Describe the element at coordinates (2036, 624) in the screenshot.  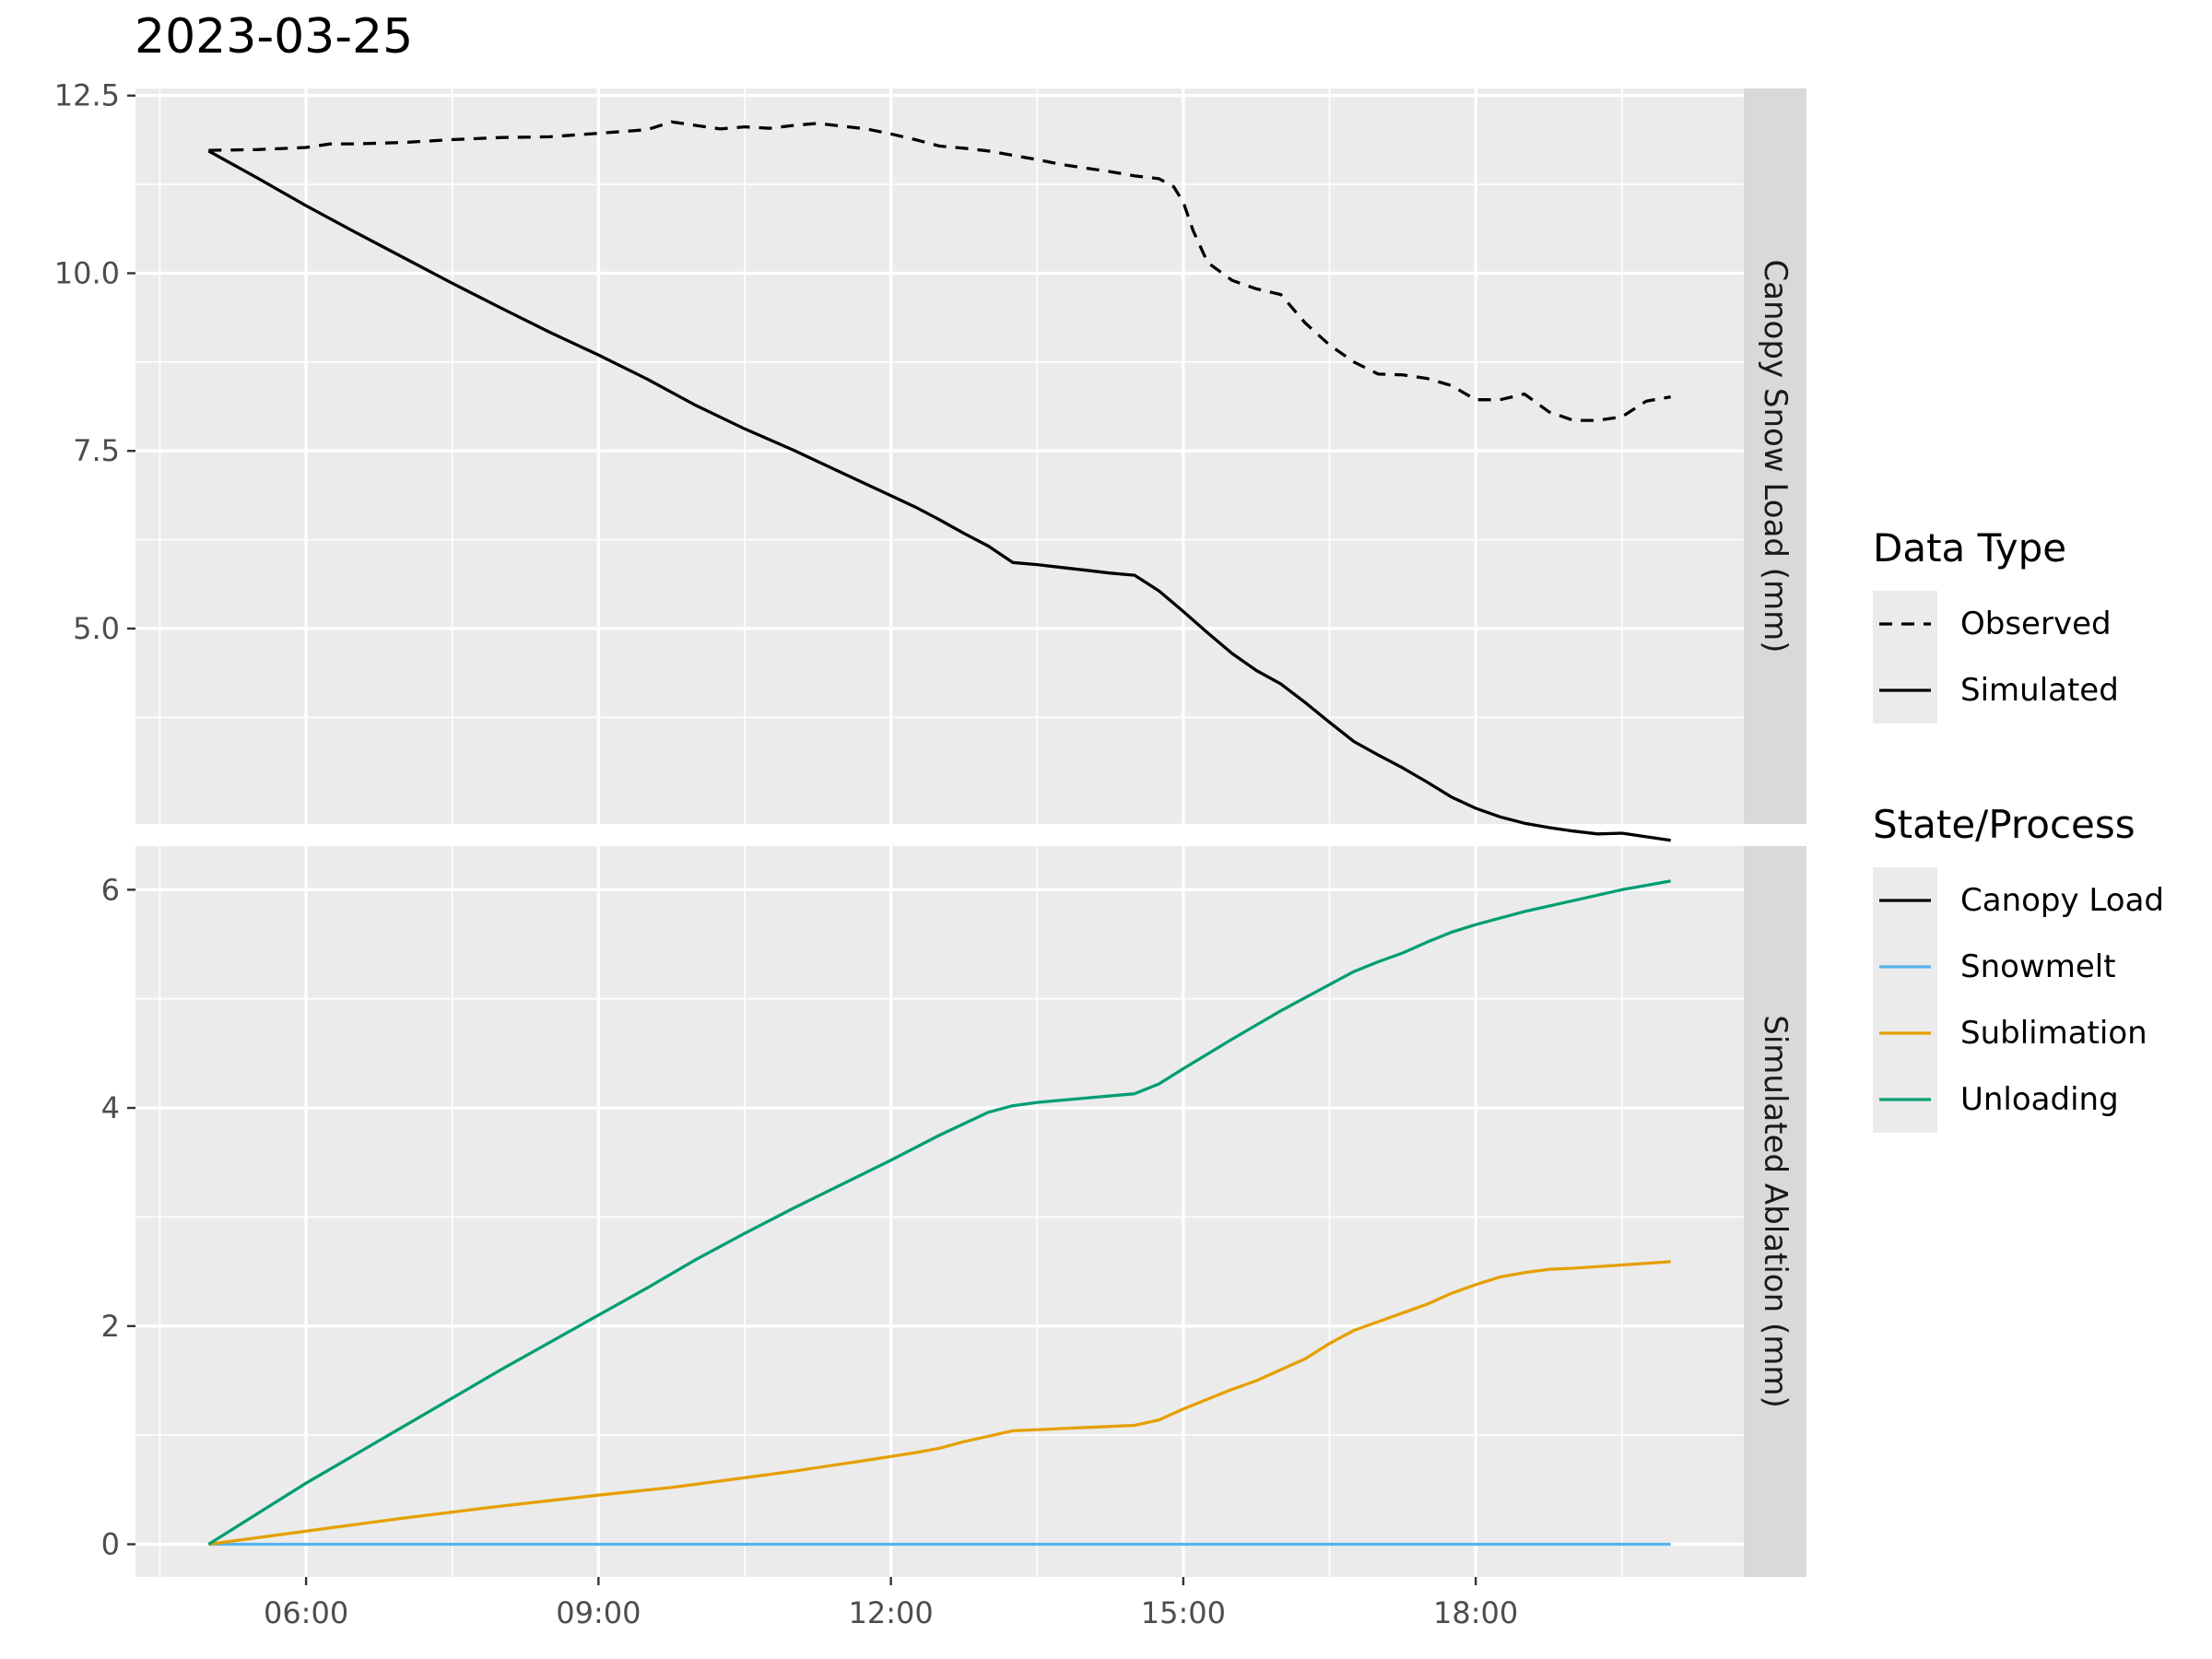
I see `legend-label: Observed` at that location.